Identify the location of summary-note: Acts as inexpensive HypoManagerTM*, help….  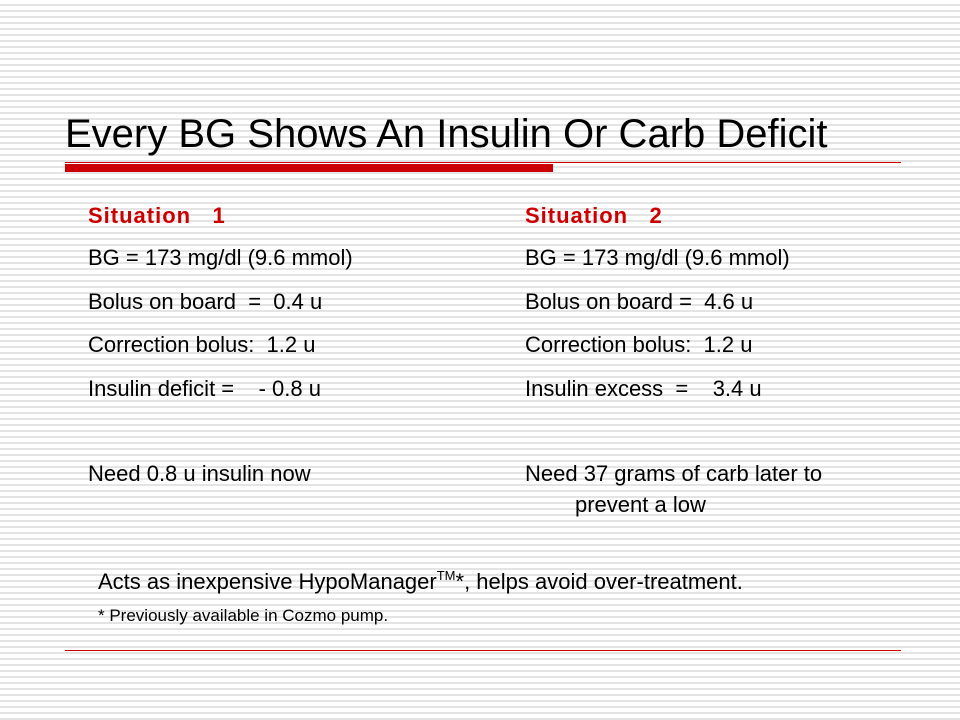
(420, 579).